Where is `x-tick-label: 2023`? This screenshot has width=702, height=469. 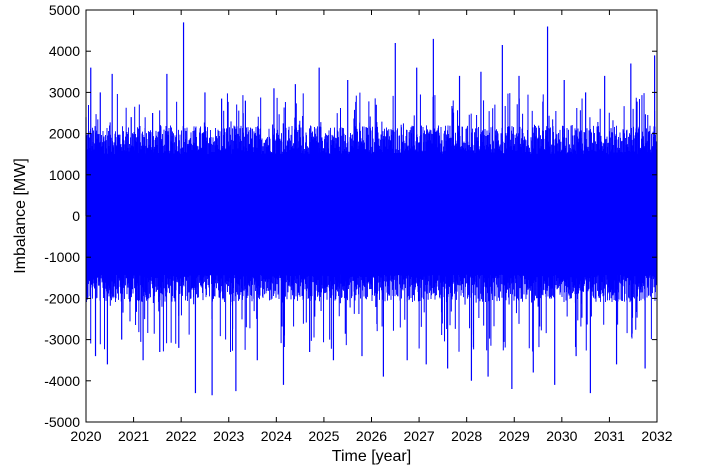 x-tick-label: 2023 is located at coordinates (228, 436).